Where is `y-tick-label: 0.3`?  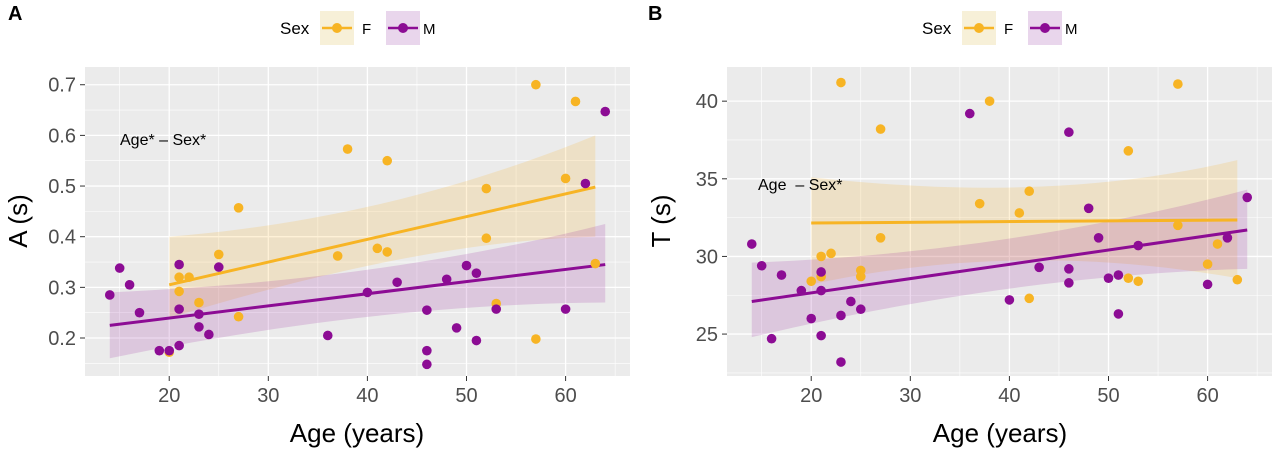
y-tick-label: 0.3 is located at coordinates (62, 288).